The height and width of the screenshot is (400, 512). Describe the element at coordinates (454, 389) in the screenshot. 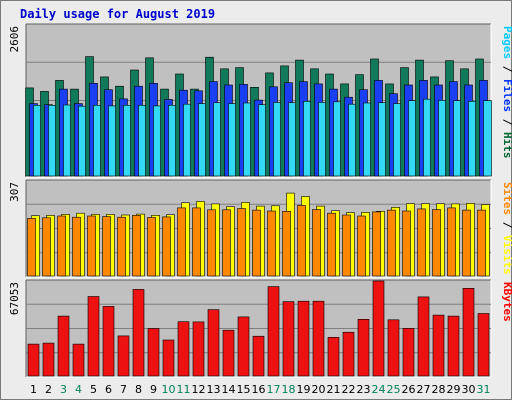

I see `x-tick-label-29: 29` at that location.